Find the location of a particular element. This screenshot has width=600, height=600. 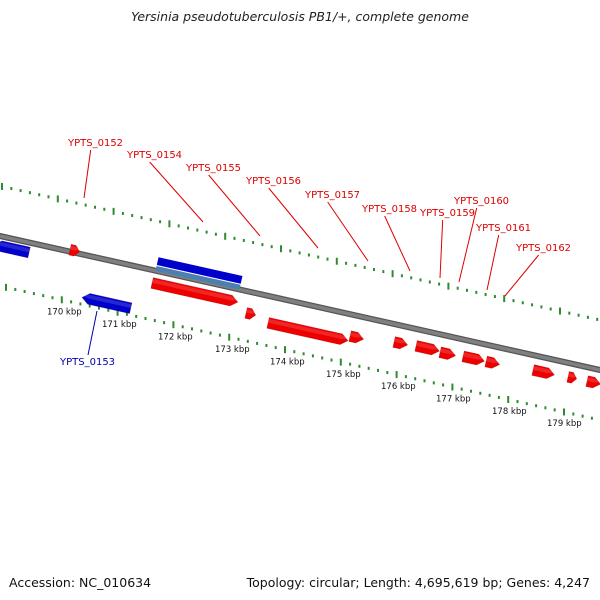

gene-label-YPTS_0155: YPTS_0155 is located at coordinates (213, 168).